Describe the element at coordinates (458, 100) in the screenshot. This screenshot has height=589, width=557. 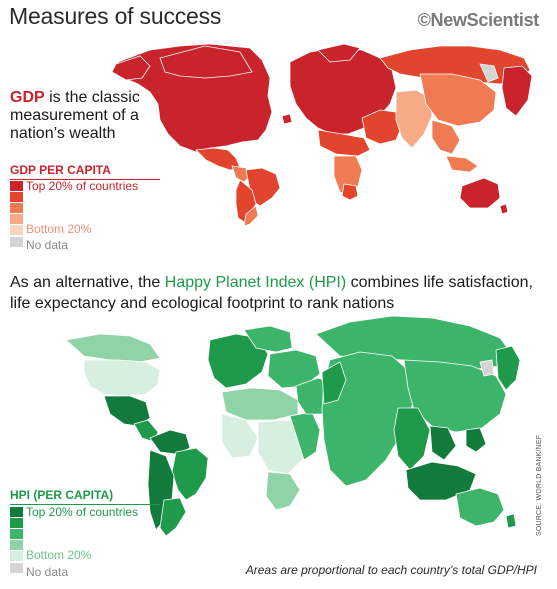
I see `gdp-region-china` at that location.